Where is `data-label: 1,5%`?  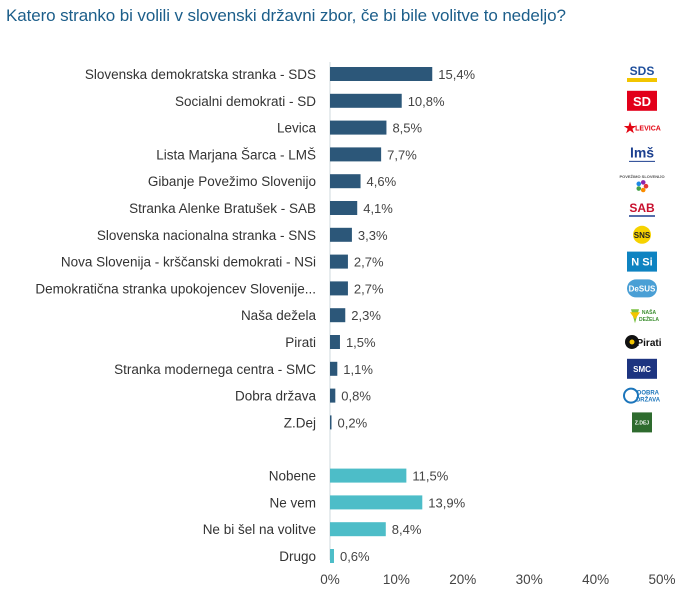
data-label: 1,5% is located at coordinates (361, 342).